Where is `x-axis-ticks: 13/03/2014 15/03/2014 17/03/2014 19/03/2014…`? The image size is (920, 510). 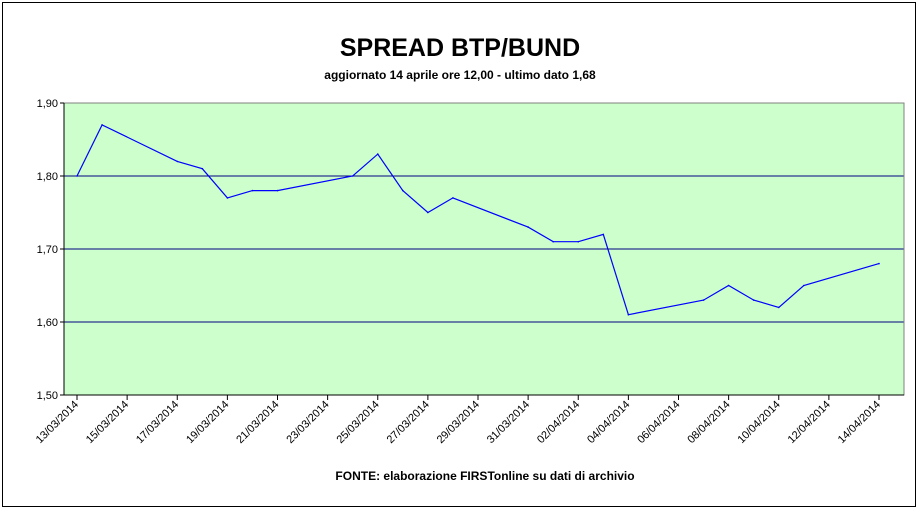 x-axis-ticks: 13/03/2014 15/03/2014 17/03/2014 19/03/2014… is located at coordinates (458, 420).